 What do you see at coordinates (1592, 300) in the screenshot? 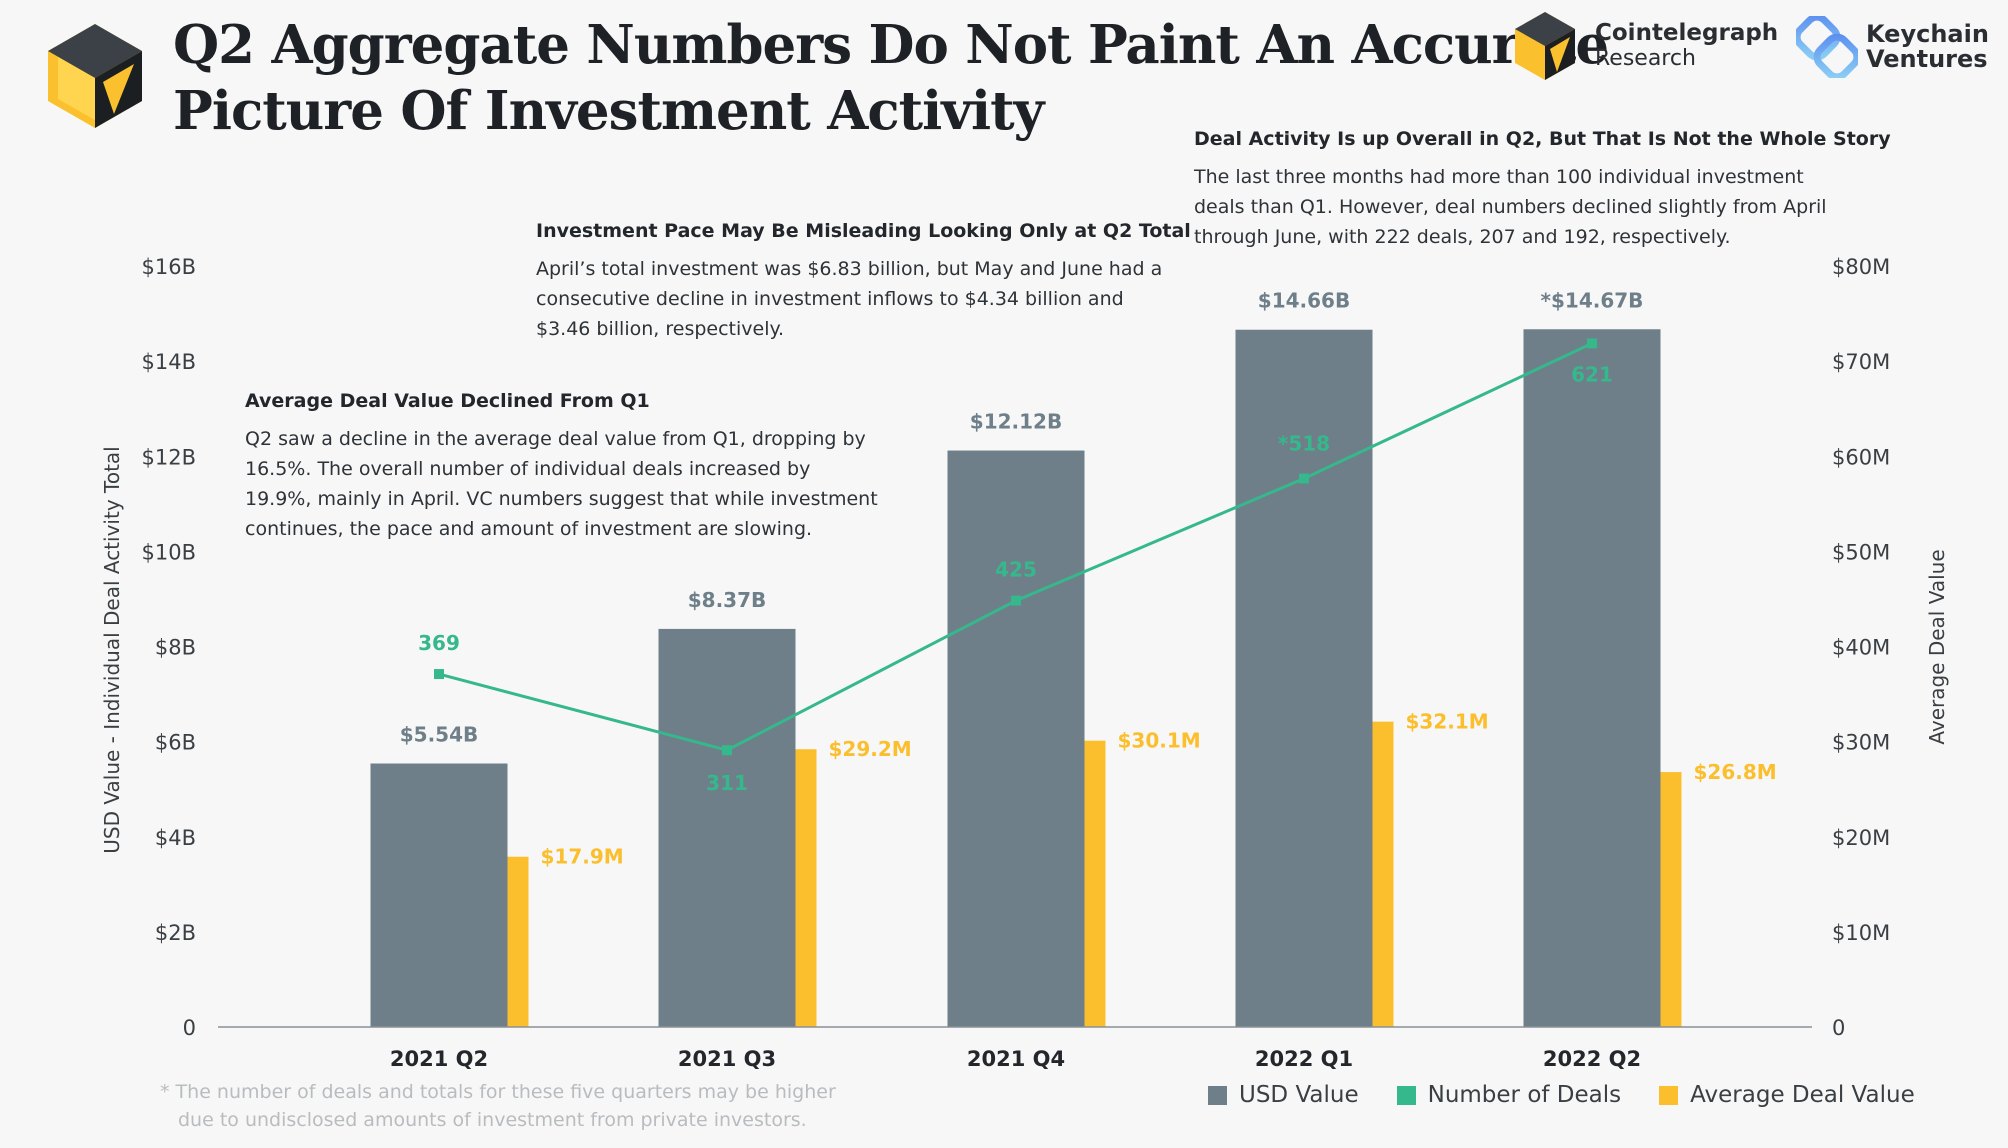
I see `bar-usd-value-label: *$14.67B` at bounding box center [1592, 300].